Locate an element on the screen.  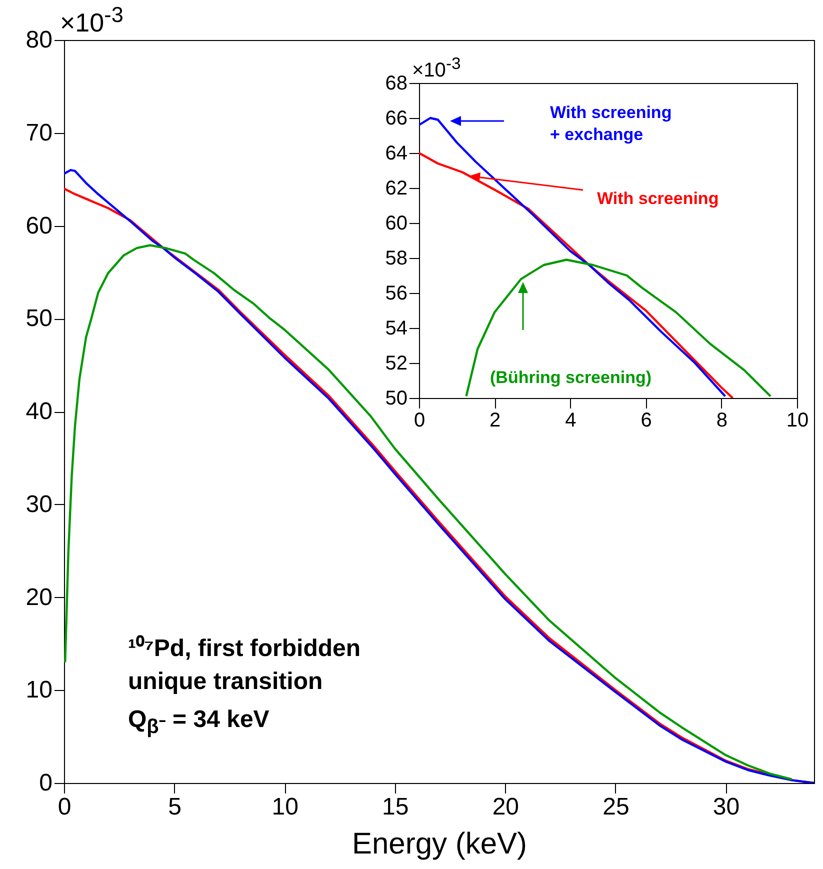
x-tick-label: 5 is located at coordinates (175, 807).